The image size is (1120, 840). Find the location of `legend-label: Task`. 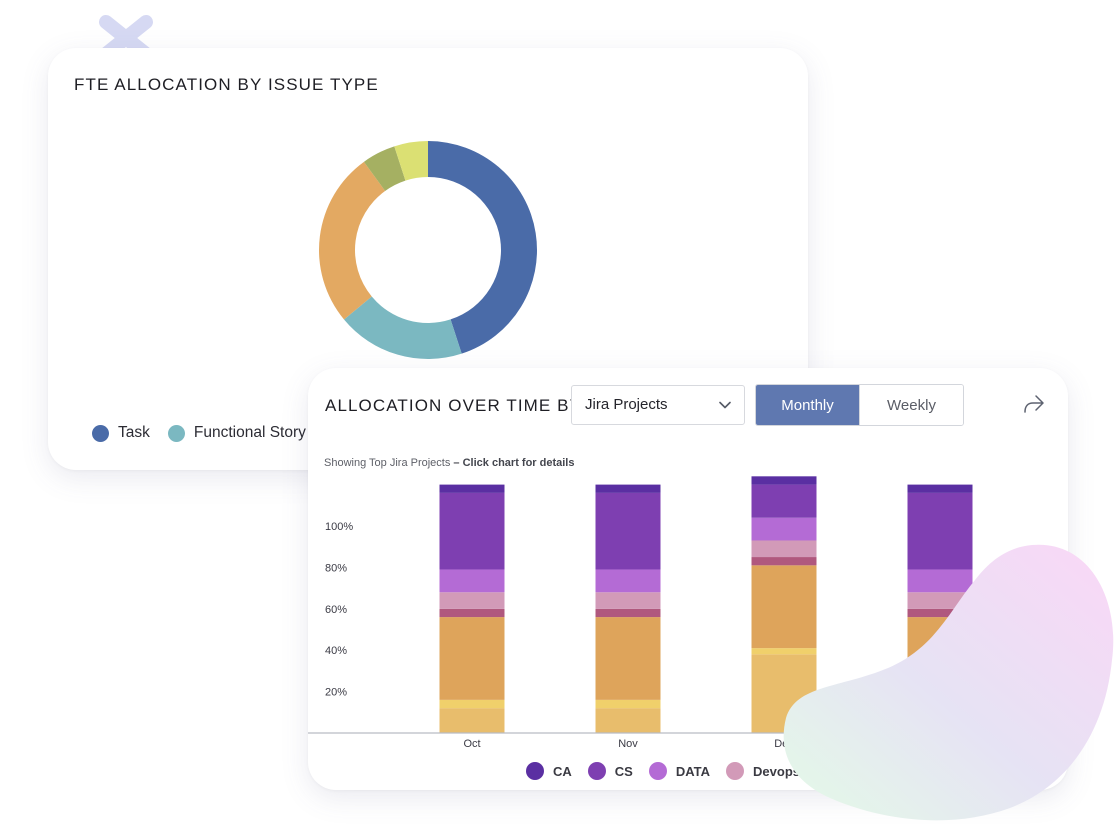

legend-label: Task is located at coordinates (134, 432).